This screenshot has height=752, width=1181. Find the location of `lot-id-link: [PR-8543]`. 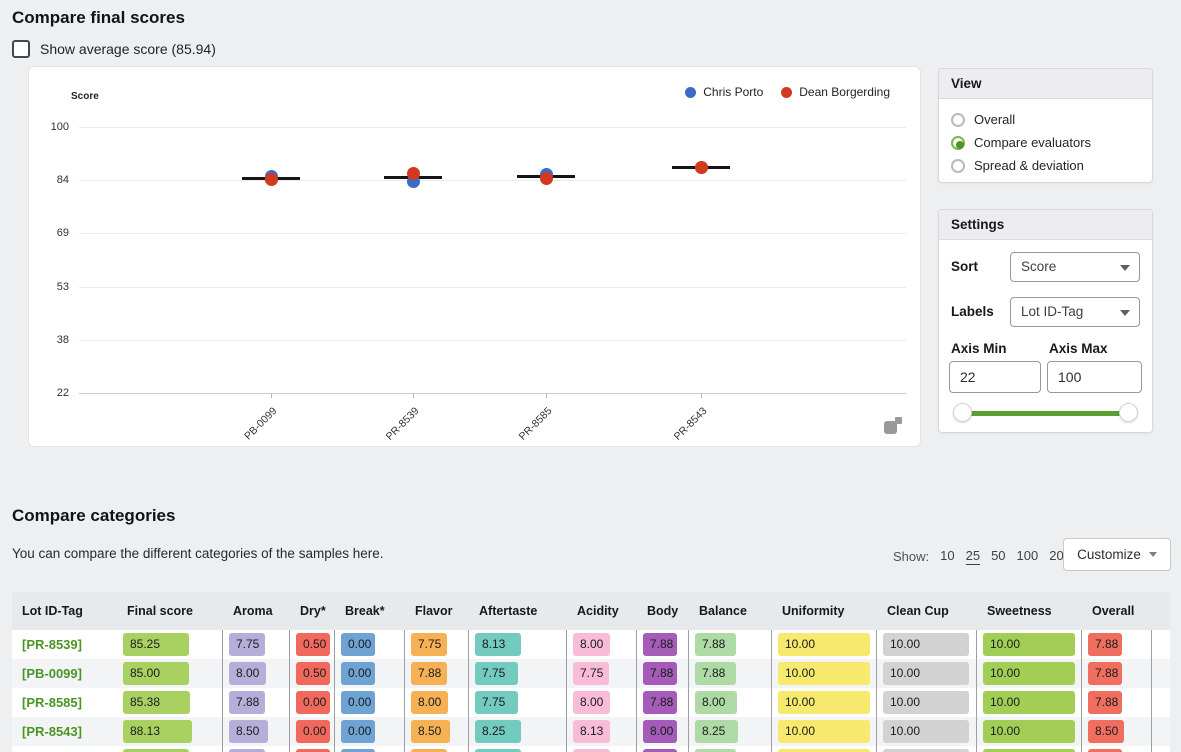

lot-id-link: [PR-8543] is located at coordinates (52, 731).